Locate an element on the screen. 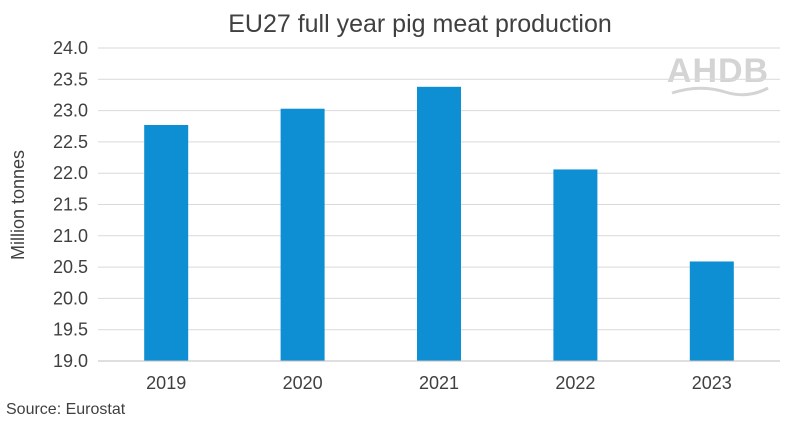 The width and height of the screenshot is (800, 424). source-note: Source: Eurostat is located at coordinates (66, 409).